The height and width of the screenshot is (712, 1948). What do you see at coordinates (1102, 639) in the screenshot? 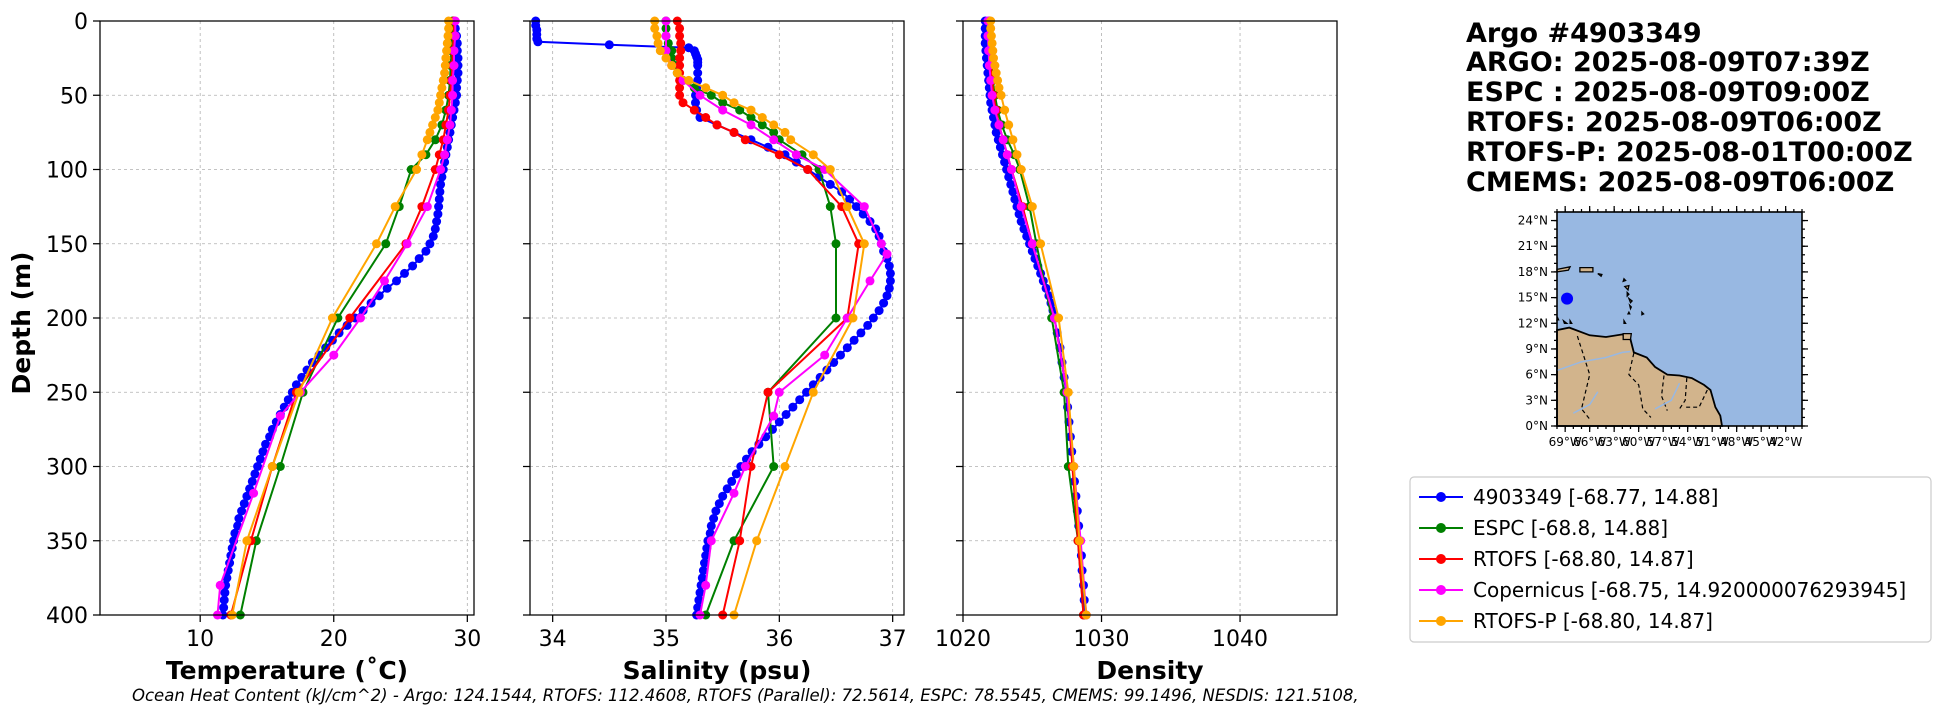
I see `density-xtick-label: 1030` at bounding box center [1102, 639].